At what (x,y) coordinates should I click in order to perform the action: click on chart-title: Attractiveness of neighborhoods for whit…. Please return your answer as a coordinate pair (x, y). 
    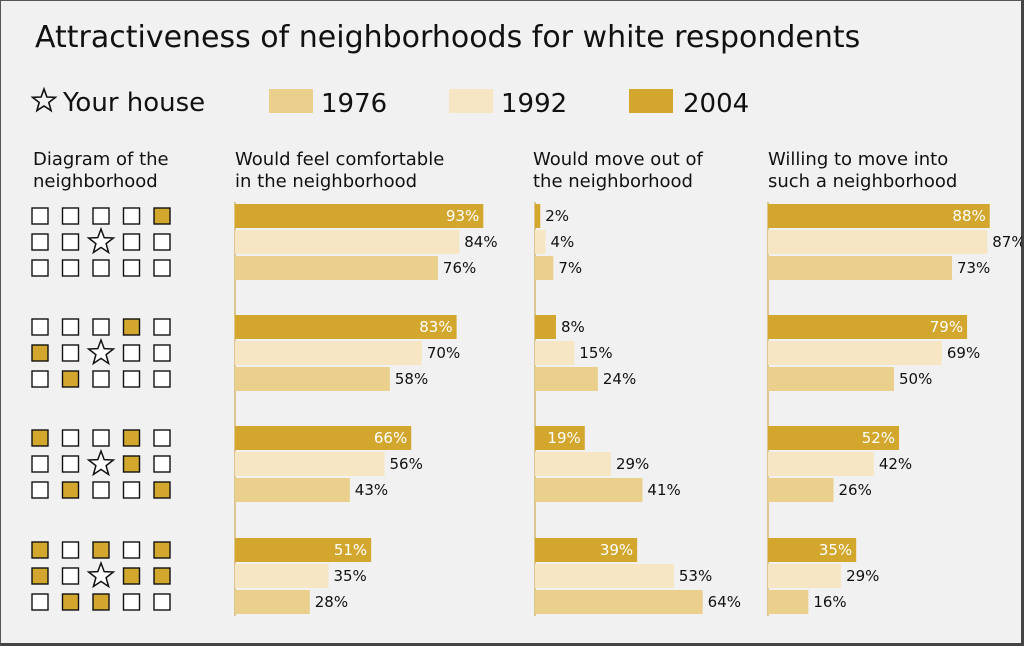
    Looking at the image, I should click on (447, 37).